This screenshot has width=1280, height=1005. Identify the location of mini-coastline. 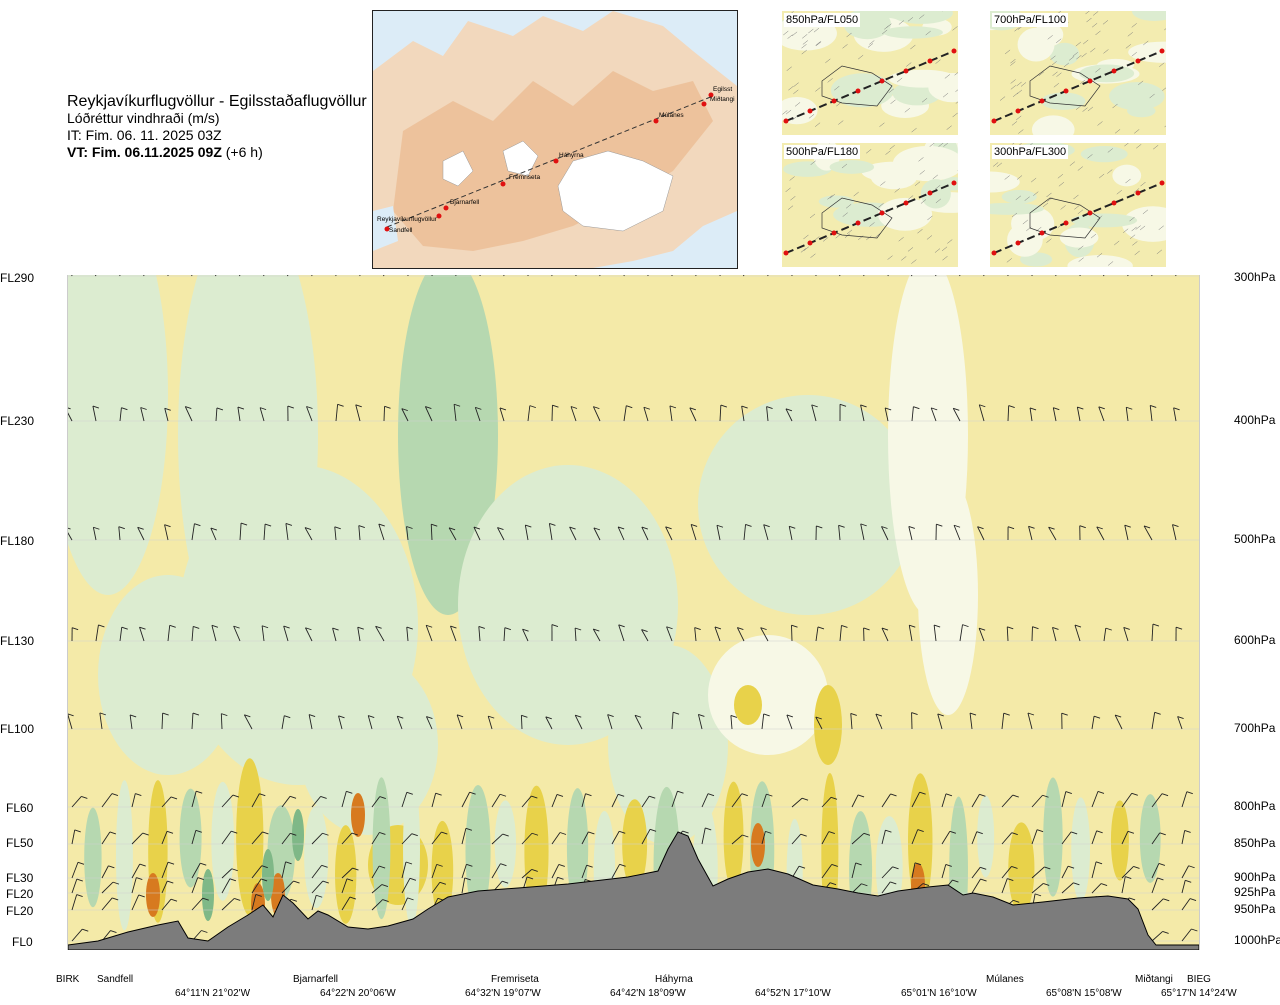
(857, 218).